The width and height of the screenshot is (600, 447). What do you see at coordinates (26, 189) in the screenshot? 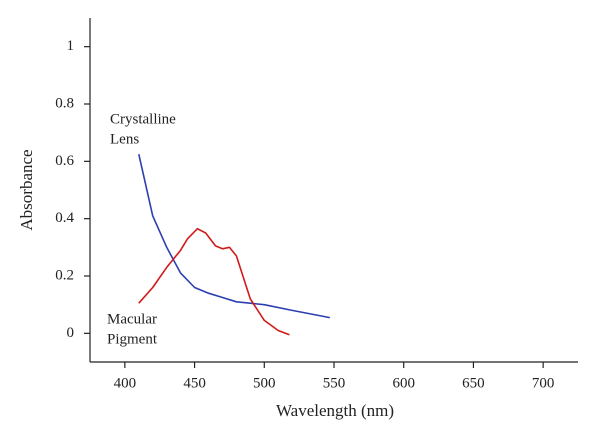
I see `y-axis-title: Absorbance` at bounding box center [26, 189].